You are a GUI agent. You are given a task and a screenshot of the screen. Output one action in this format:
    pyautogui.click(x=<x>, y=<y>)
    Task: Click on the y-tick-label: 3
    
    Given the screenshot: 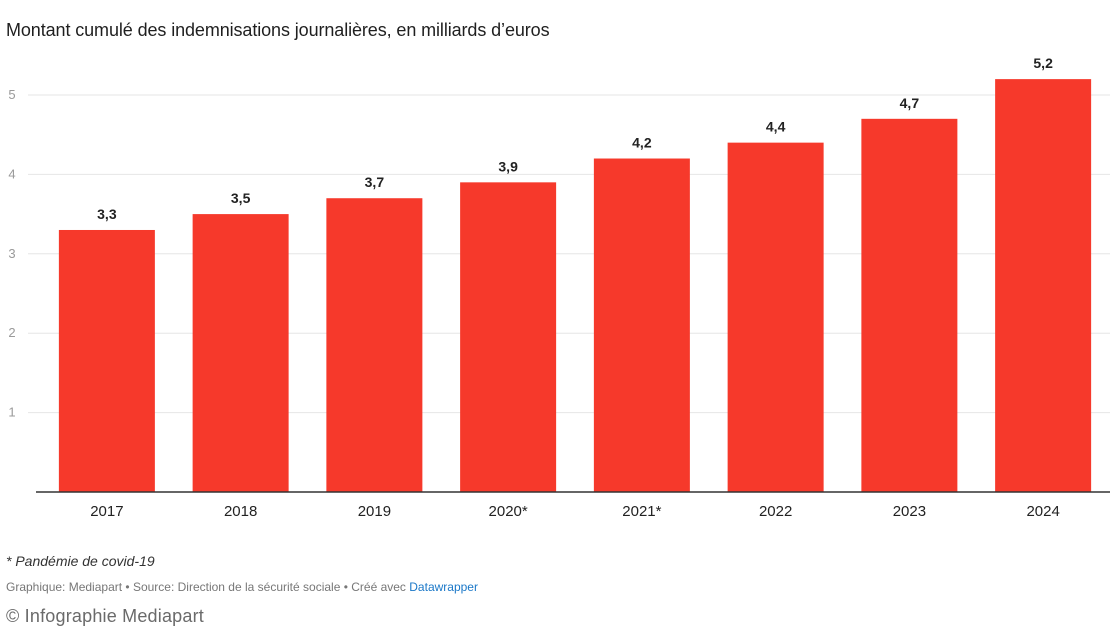 What is the action you would take?
    pyautogui.click(x=11, y=253)
    